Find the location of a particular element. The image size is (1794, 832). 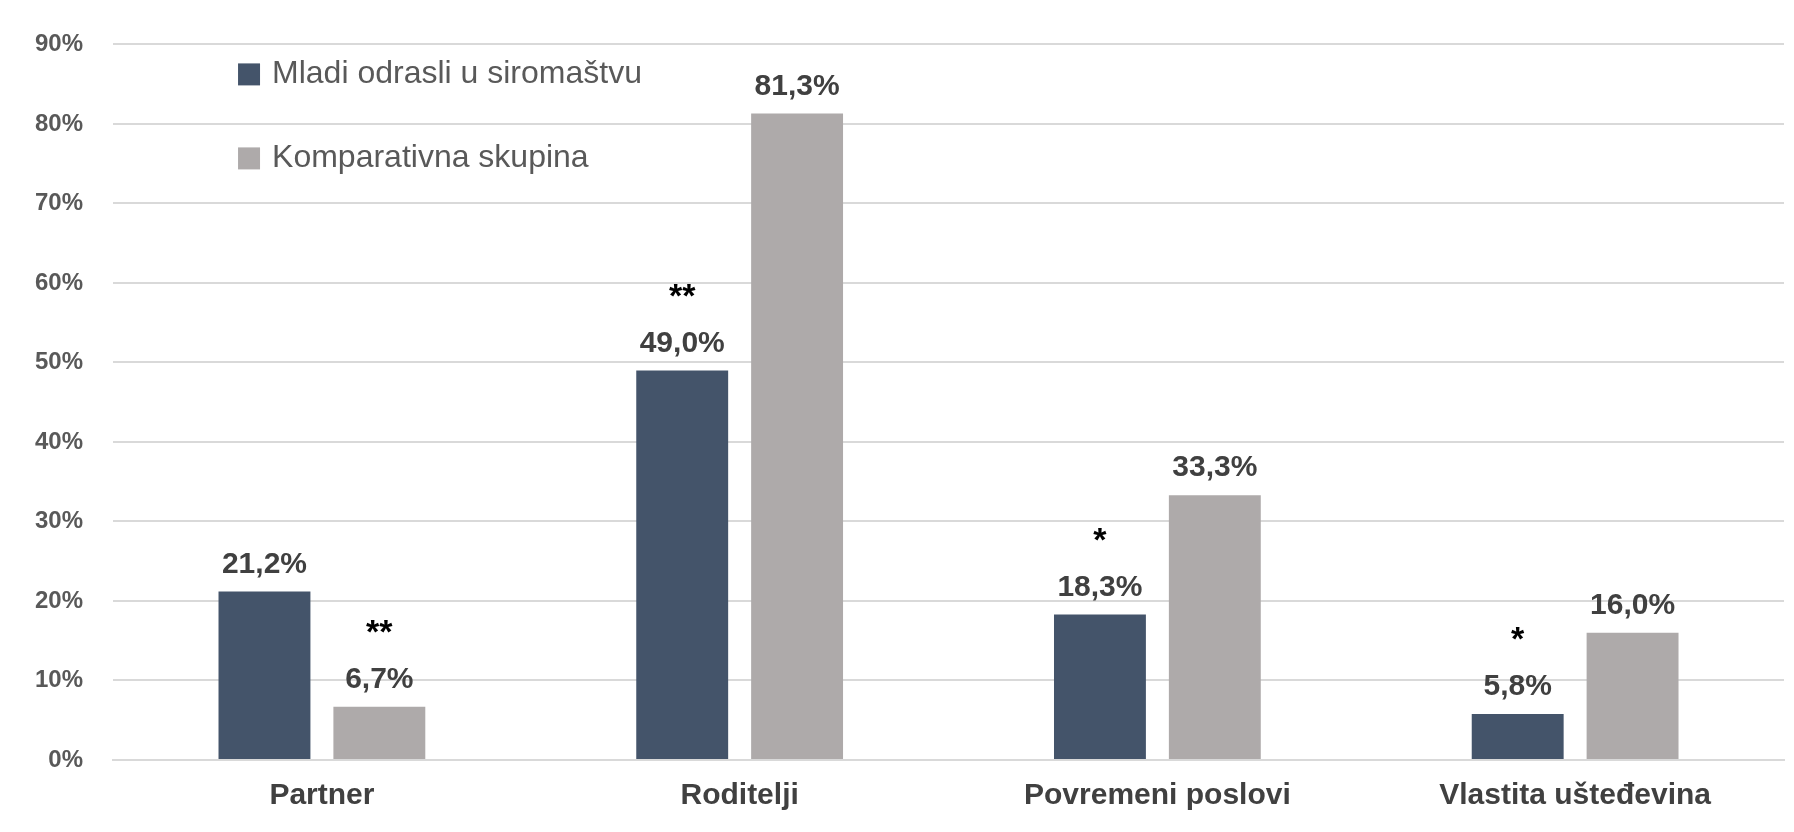

y-tick-label: 60% is located at coordinates (59, 281).